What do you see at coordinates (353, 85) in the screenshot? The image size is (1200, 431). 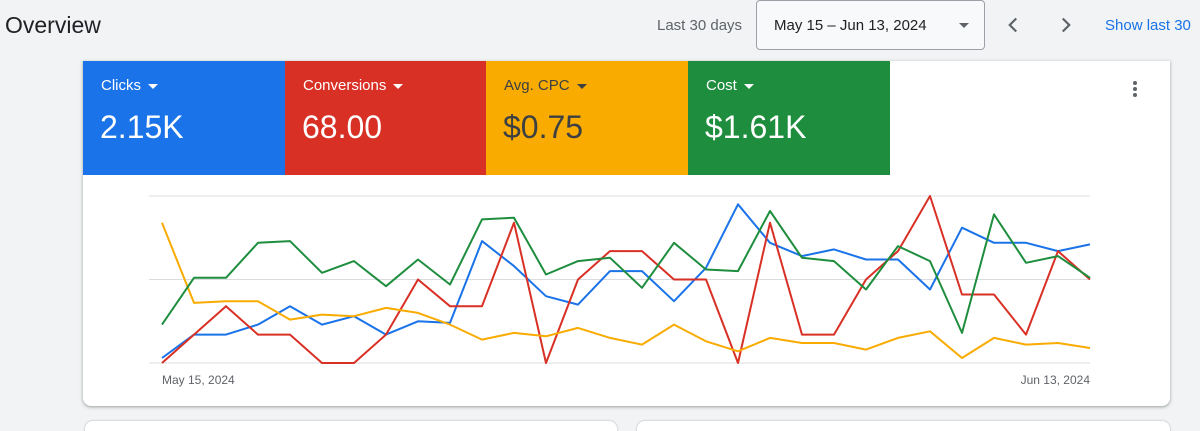 I see `scorecard-conversions-label: Conversions` at bounding box center [353, 85].